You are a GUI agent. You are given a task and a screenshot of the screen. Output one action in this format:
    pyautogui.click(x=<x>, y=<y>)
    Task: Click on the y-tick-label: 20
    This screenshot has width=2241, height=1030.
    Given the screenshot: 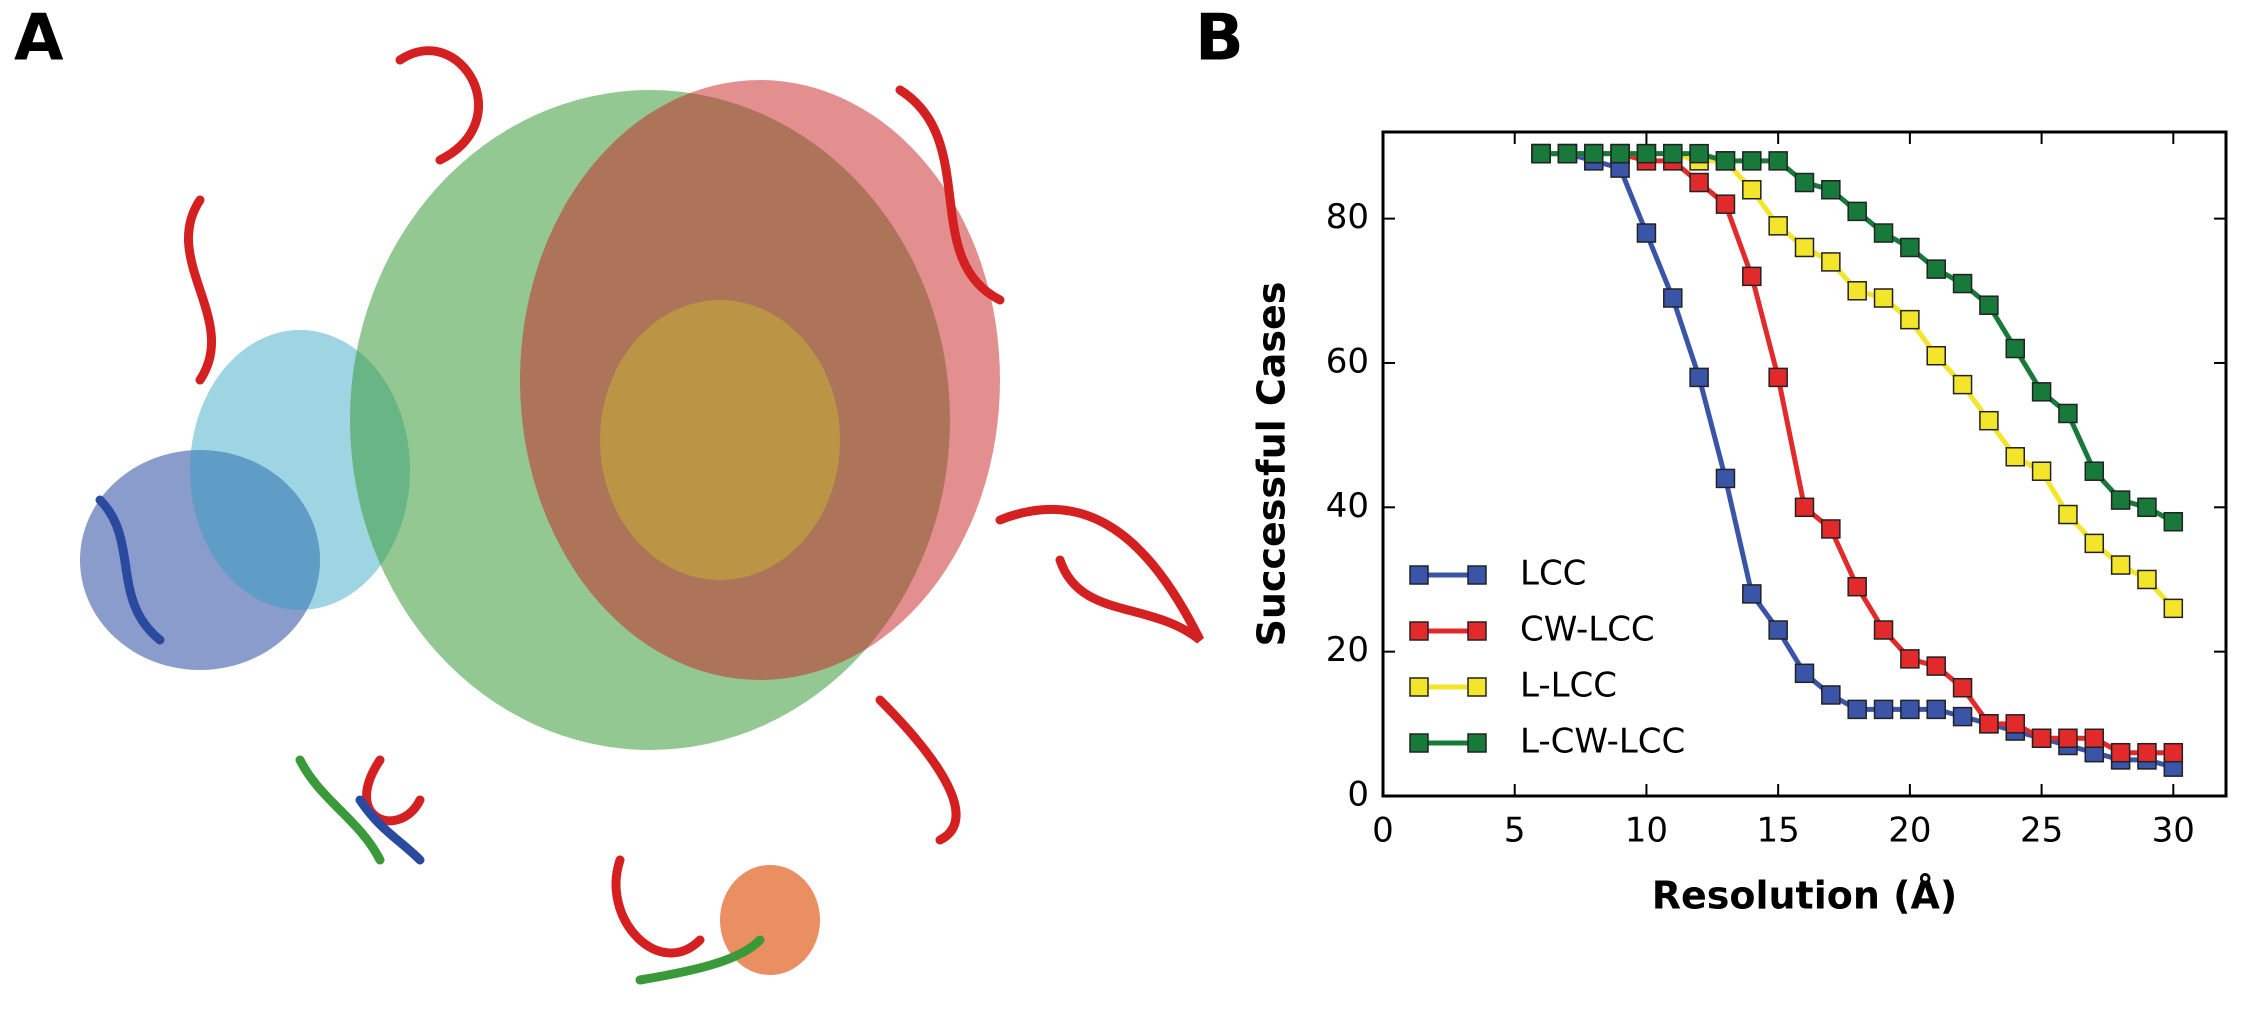 What is the action you would take?
    pyautogui.click(x=1347, y=650)
    